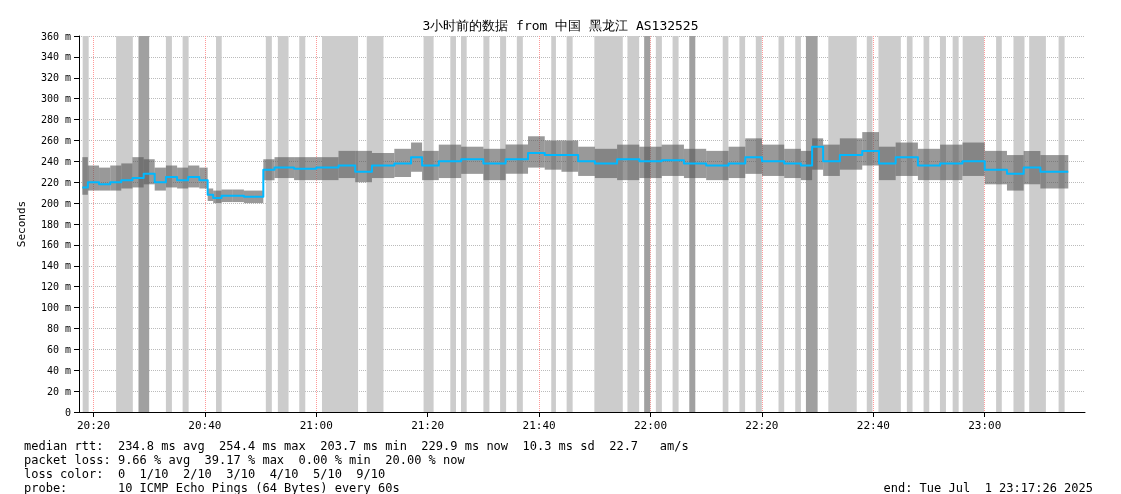 The width and height of the screenshot is (1121, 494). What do you see at coordinates (55, 245) in the screenshot?
I see `y-tick-label: 160 m` at bounding box center [55, 245].